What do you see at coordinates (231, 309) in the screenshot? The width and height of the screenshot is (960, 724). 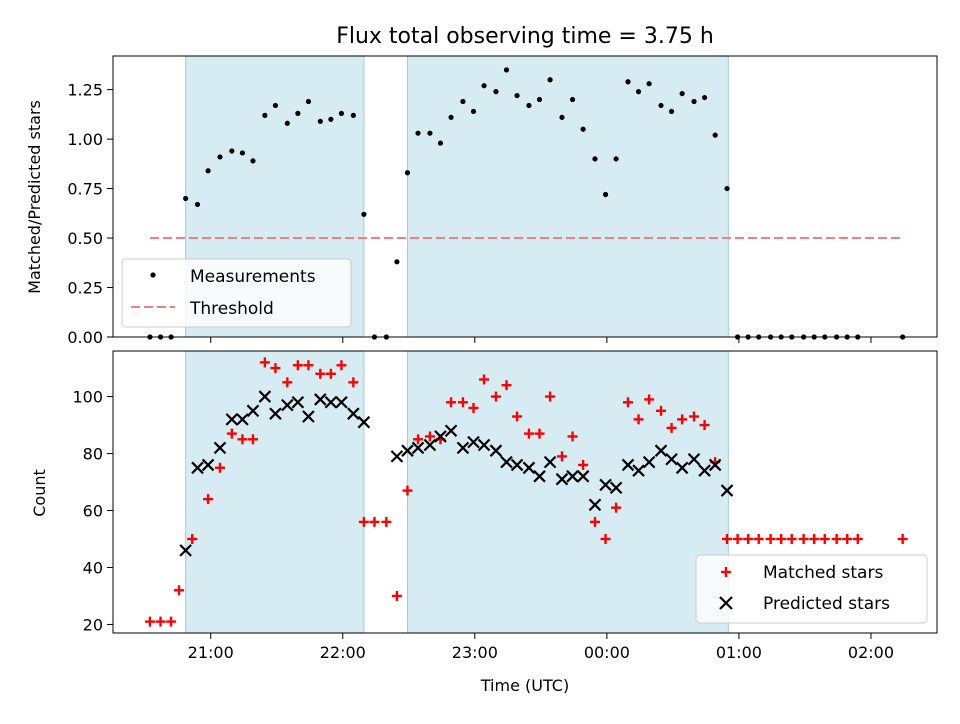 I see `legend-threshold-label: Threshold` at bounding box center [231, 309].